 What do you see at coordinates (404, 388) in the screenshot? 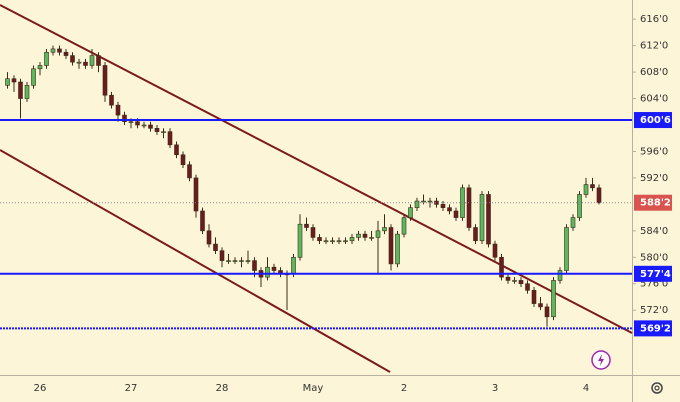
I see `x-tick-label: 2` at bounding box center [404, 388].